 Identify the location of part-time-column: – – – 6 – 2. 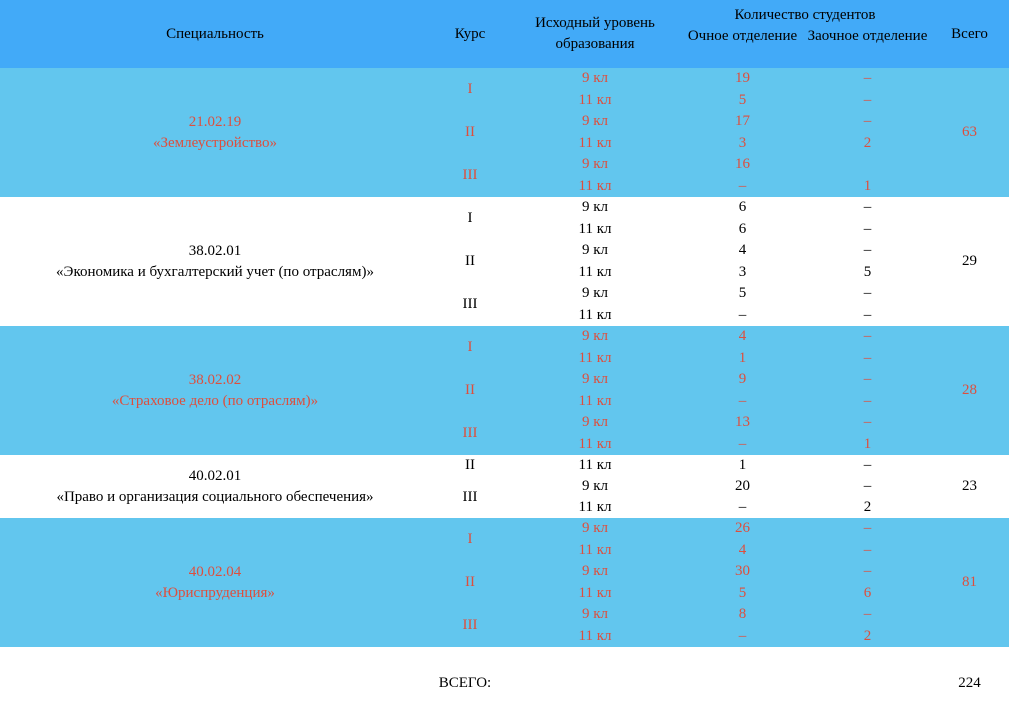
(867, 582).